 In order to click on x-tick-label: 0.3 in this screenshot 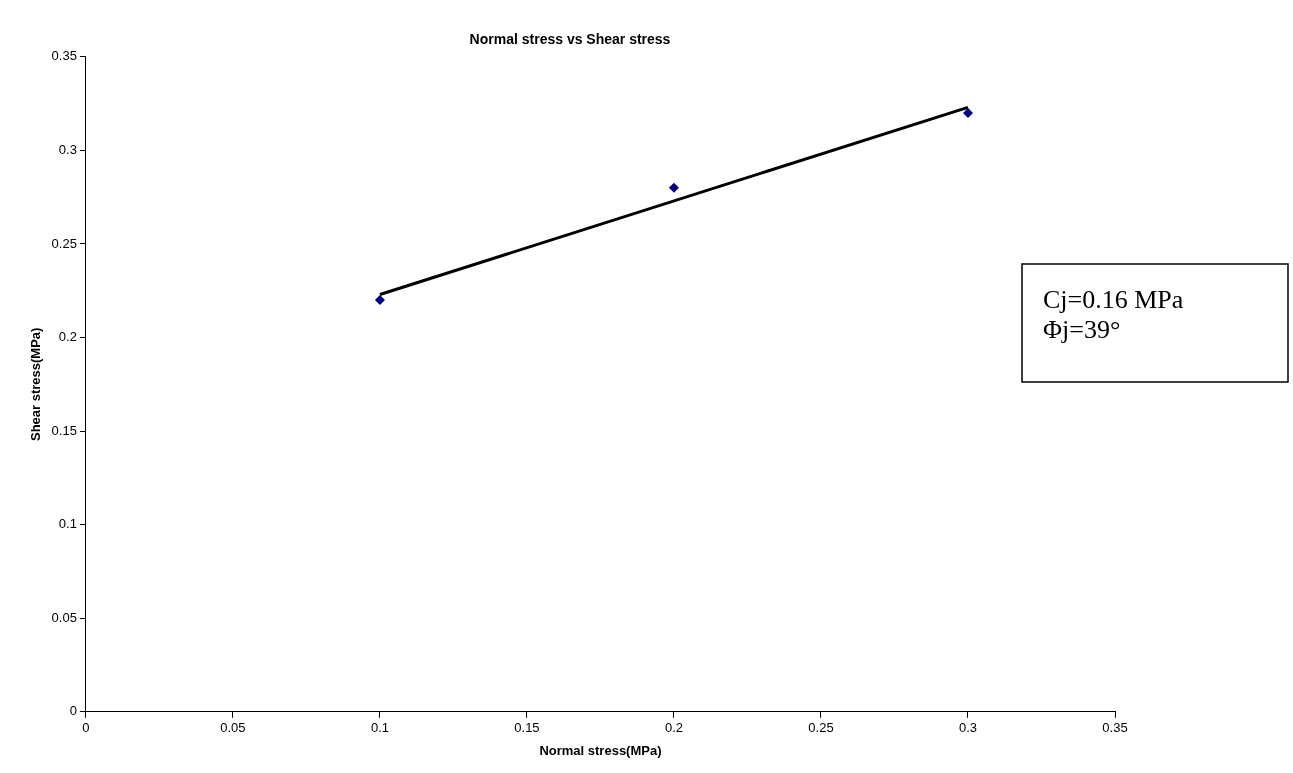, I will do `click(968, 728)`.